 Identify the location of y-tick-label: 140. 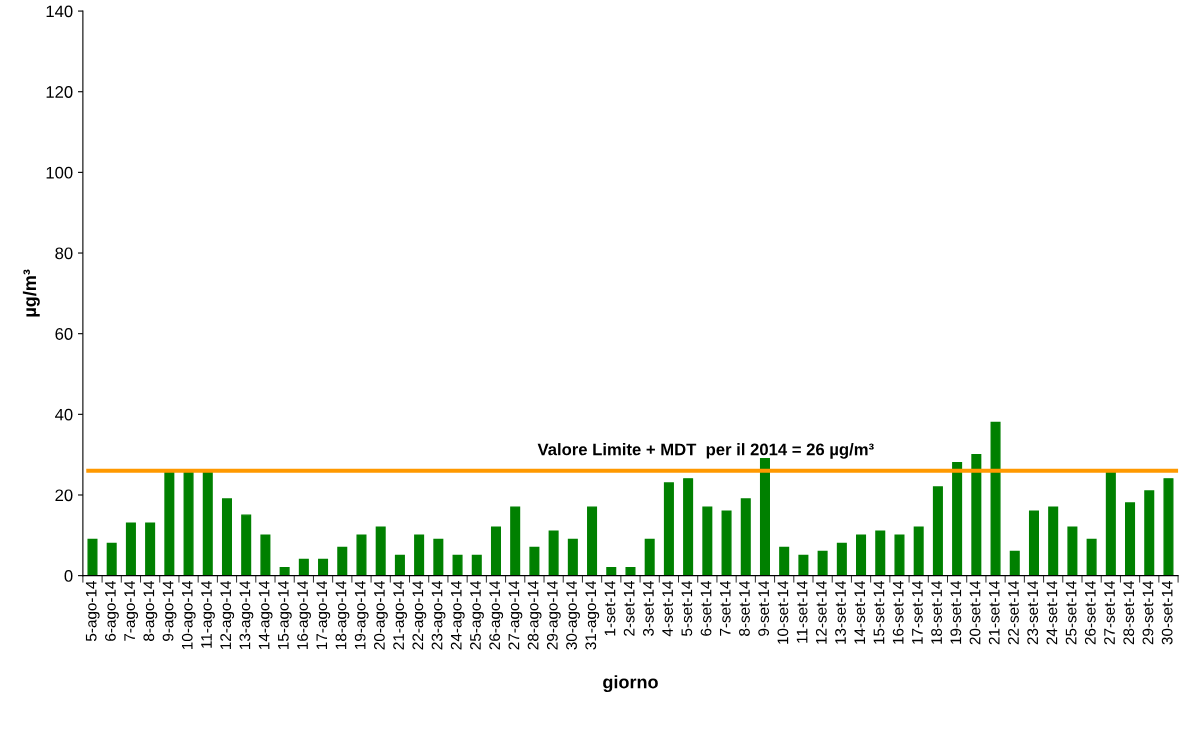
(59, 11).